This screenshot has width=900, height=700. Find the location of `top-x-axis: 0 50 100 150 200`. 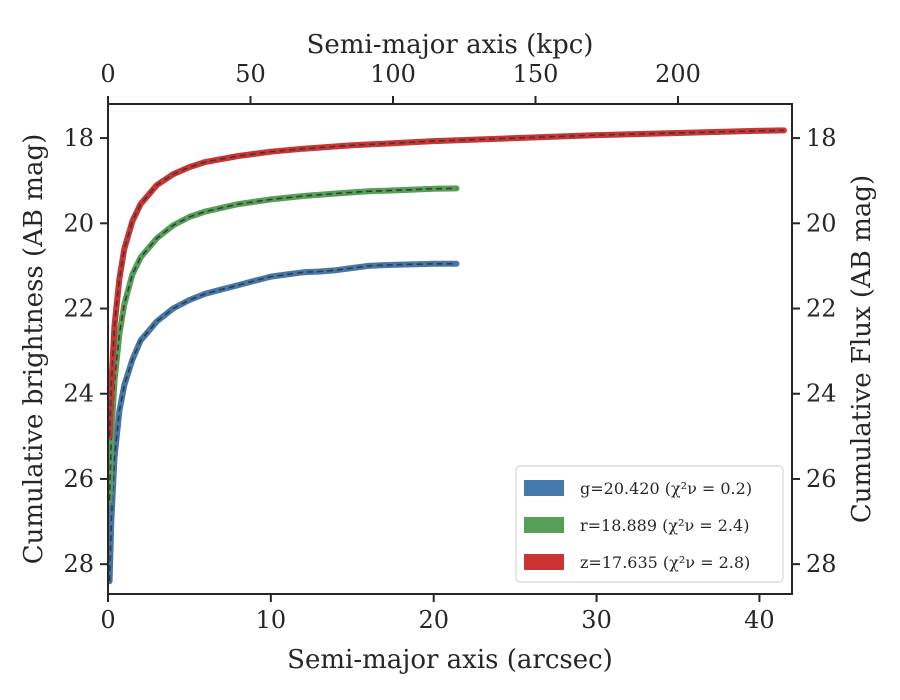

top-x-axis: 0 50 100 150 200 is located at coordinates (400, 82).